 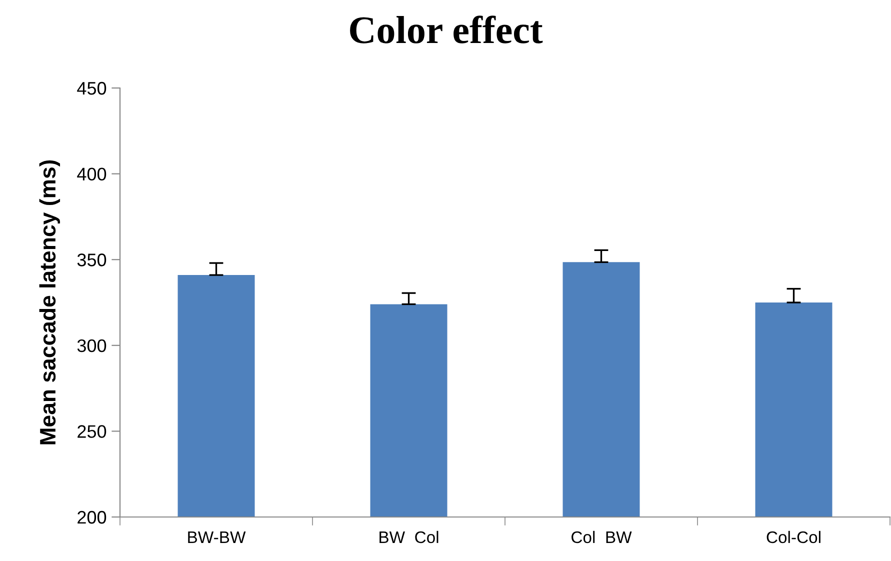 What do you see at coordinates (92, 517) in the screenshot?
I see `y-tick-label: 200` at bounding box center [92, 517].